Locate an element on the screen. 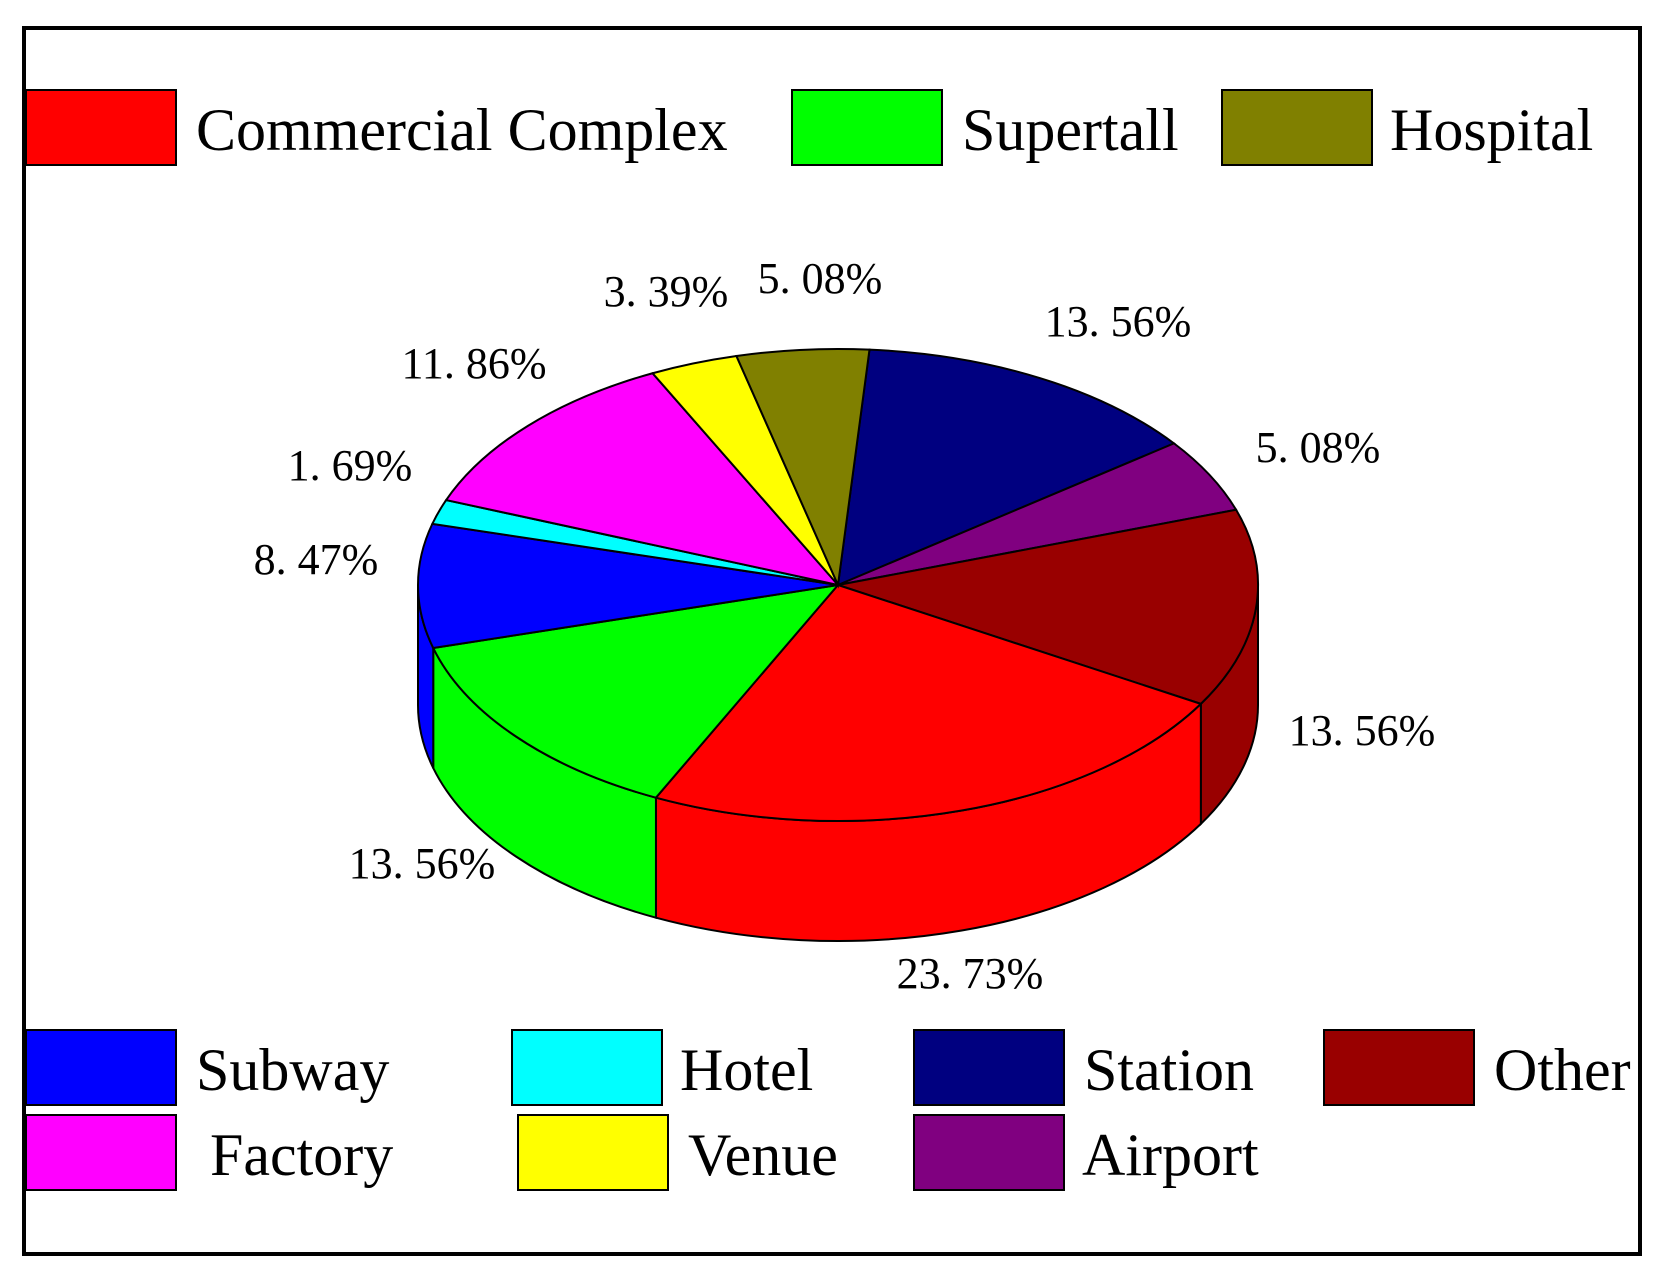 The width and height of the screenshot is (1670, 1266). legend-label-hotel: Hotel is located at coordinates (746, 1070).